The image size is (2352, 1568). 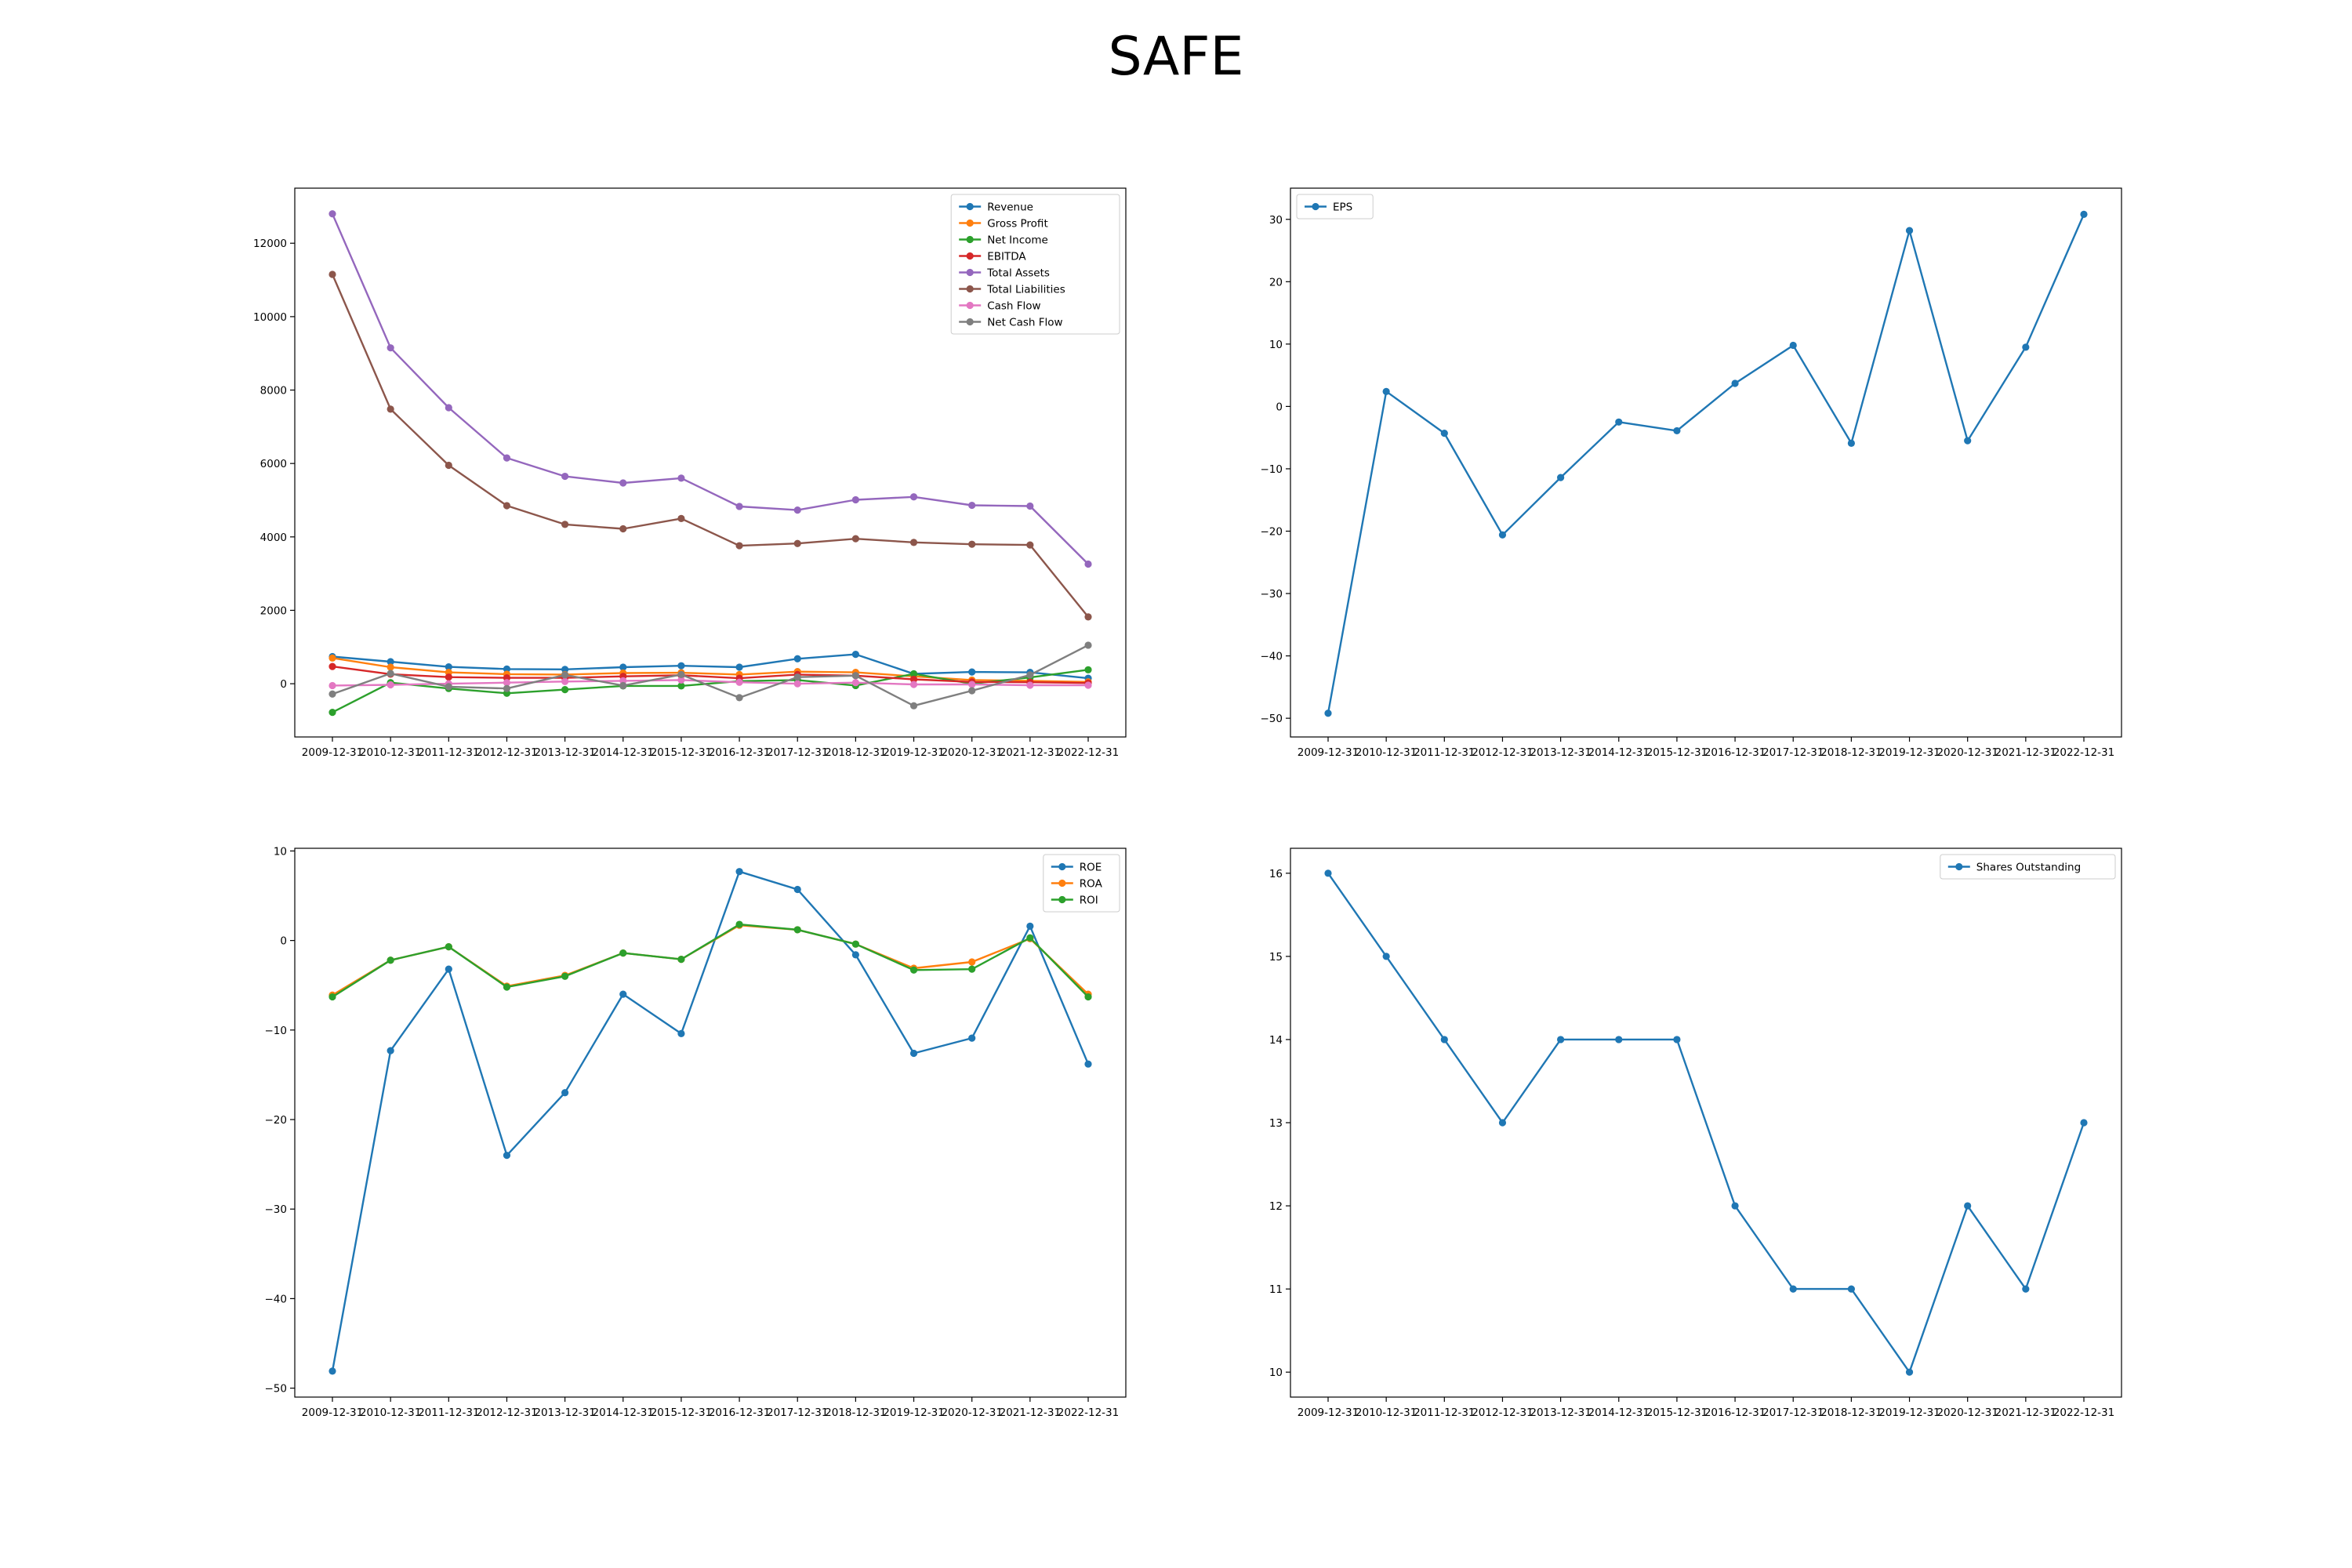 I want to click on series-roa, so click(x=710, y=960).